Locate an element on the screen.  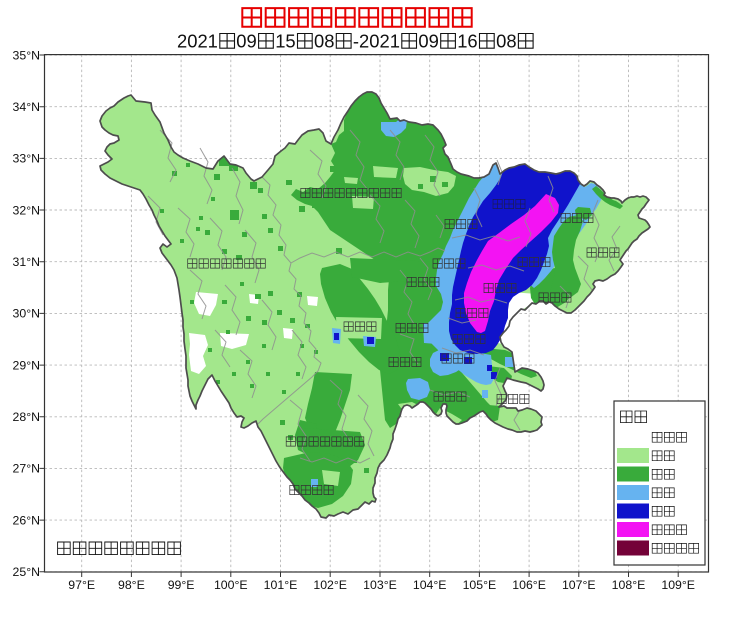
svg-text: 105°E is located at coordinates (480, 585).